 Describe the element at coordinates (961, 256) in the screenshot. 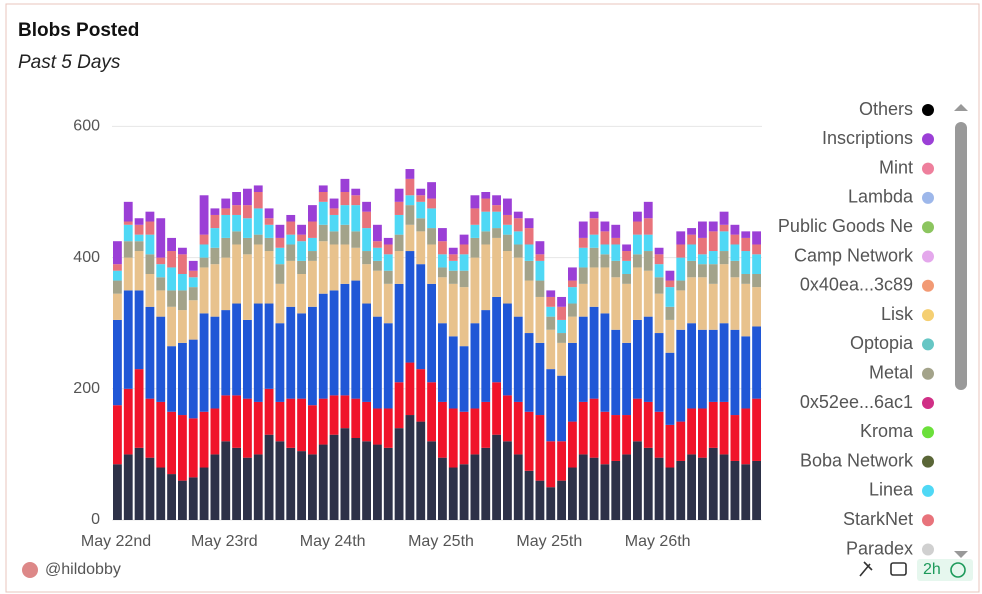

I see `scrollbar-thumb` at that location.